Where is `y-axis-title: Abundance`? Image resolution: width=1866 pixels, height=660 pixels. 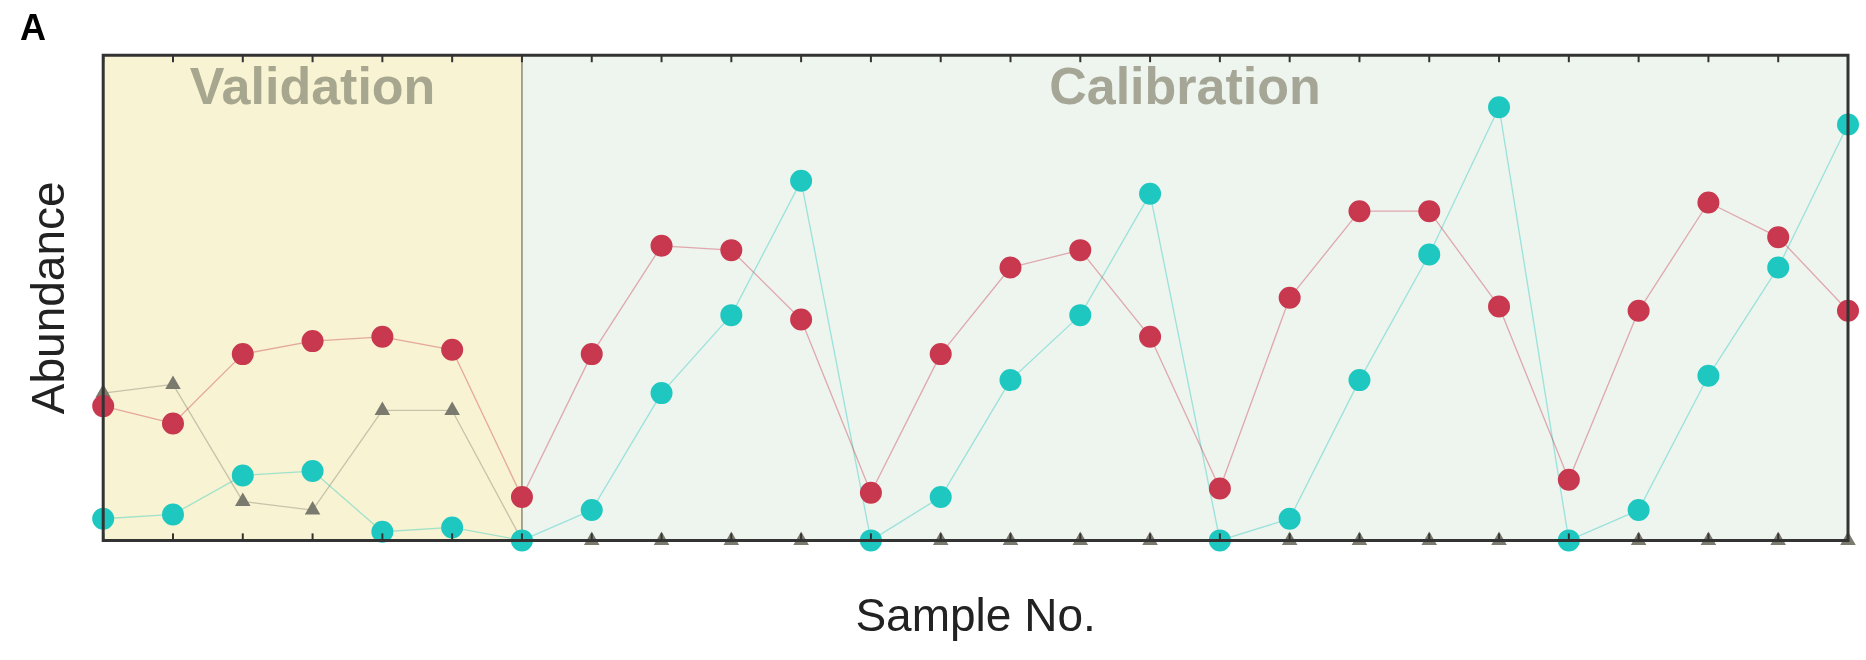
y-axis-title: Abundance is located at coordinates (48, 298).